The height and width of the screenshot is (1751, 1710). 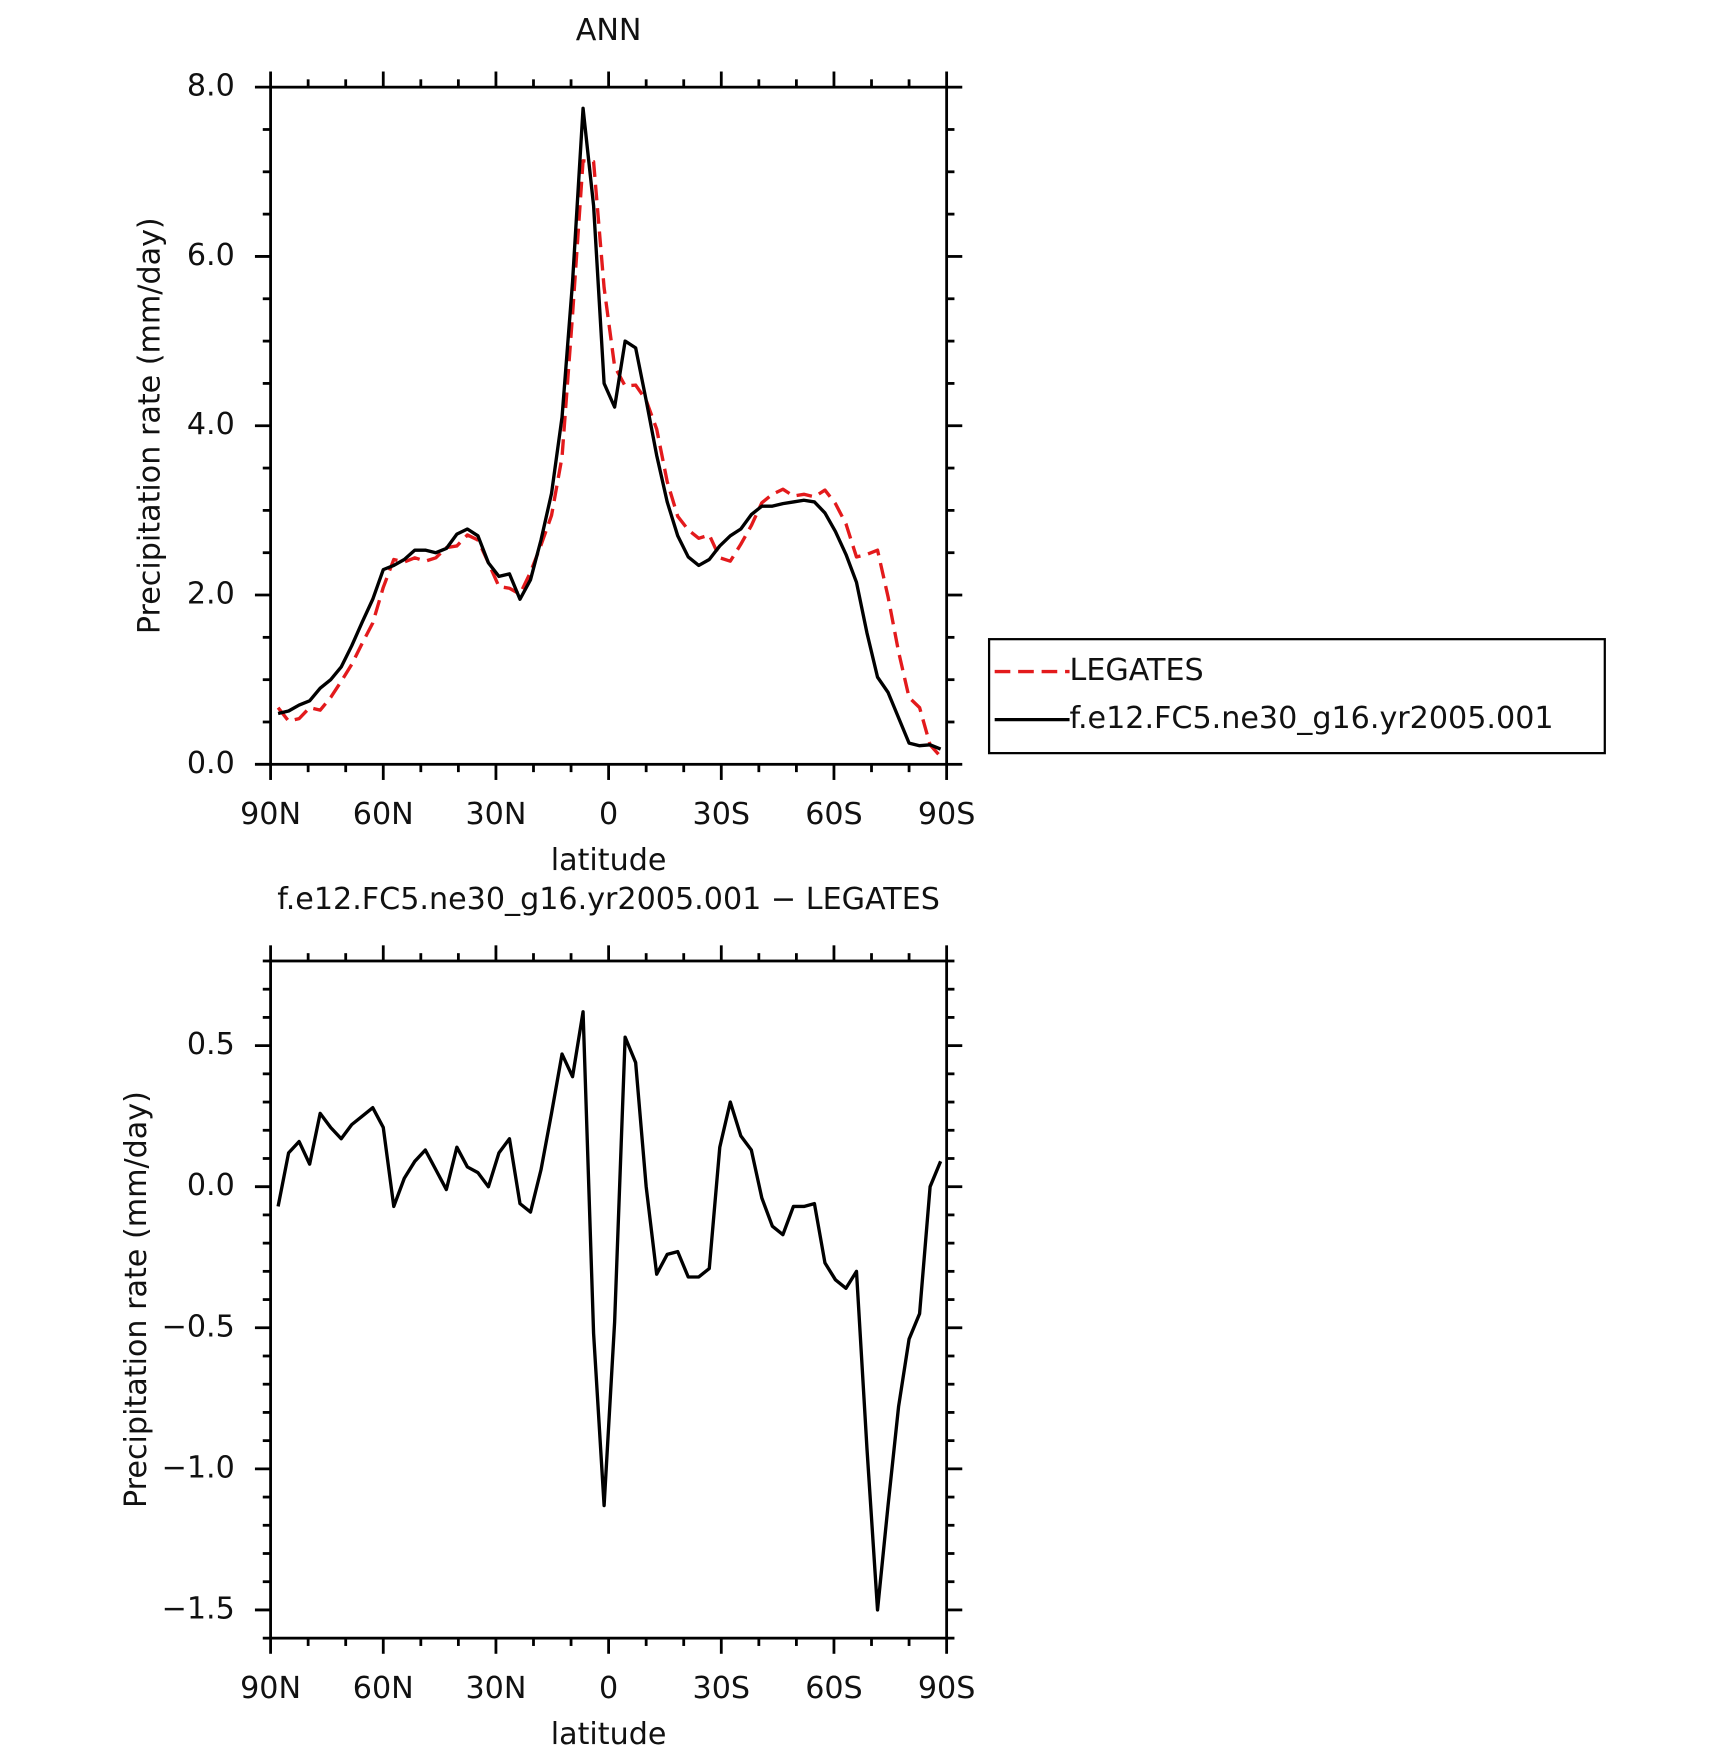 I want to click on y-tick-label: 0.5, so click(x=211, y=1044).